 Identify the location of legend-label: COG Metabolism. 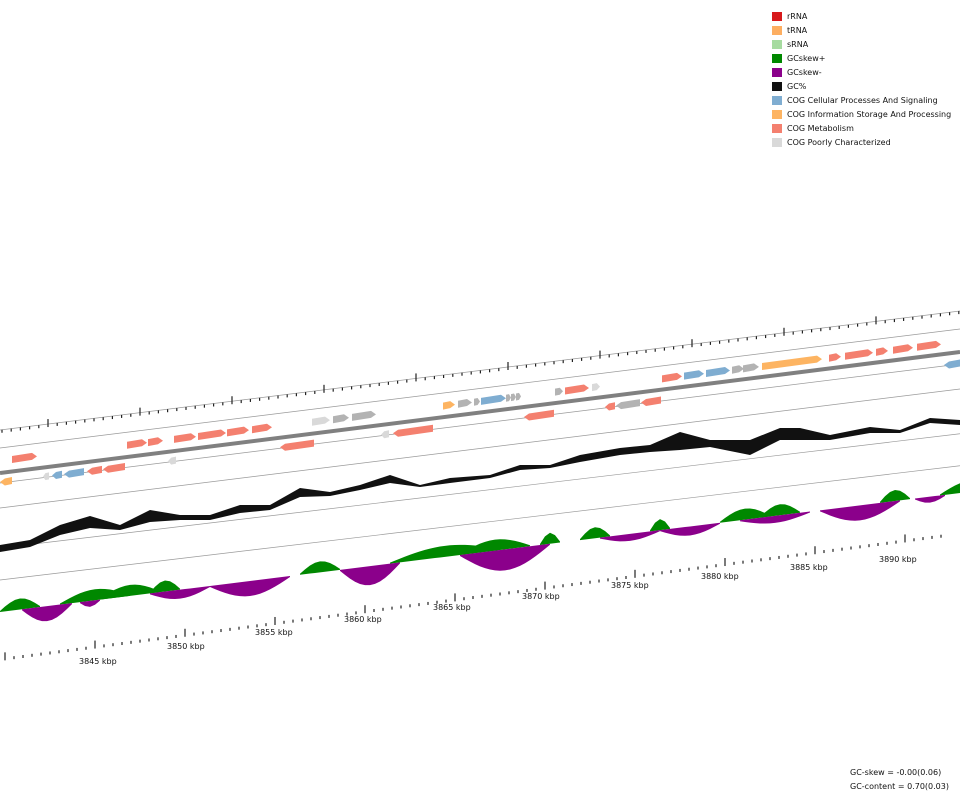
(820, 128).